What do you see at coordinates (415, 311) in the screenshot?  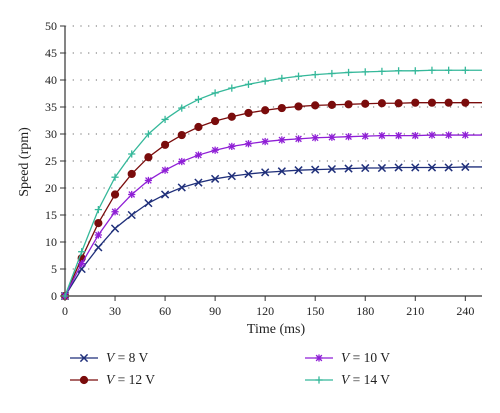 I see `x-tick-label: 210` at bounding box center [415, 311].